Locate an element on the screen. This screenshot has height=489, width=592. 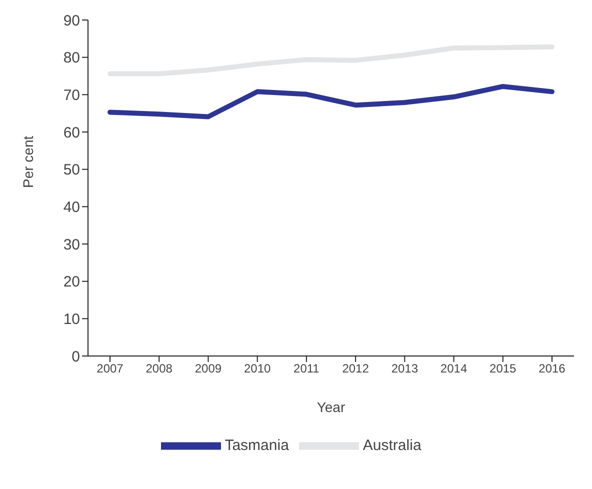
y-tick-label: 90 is located at coordinates (71, 21).